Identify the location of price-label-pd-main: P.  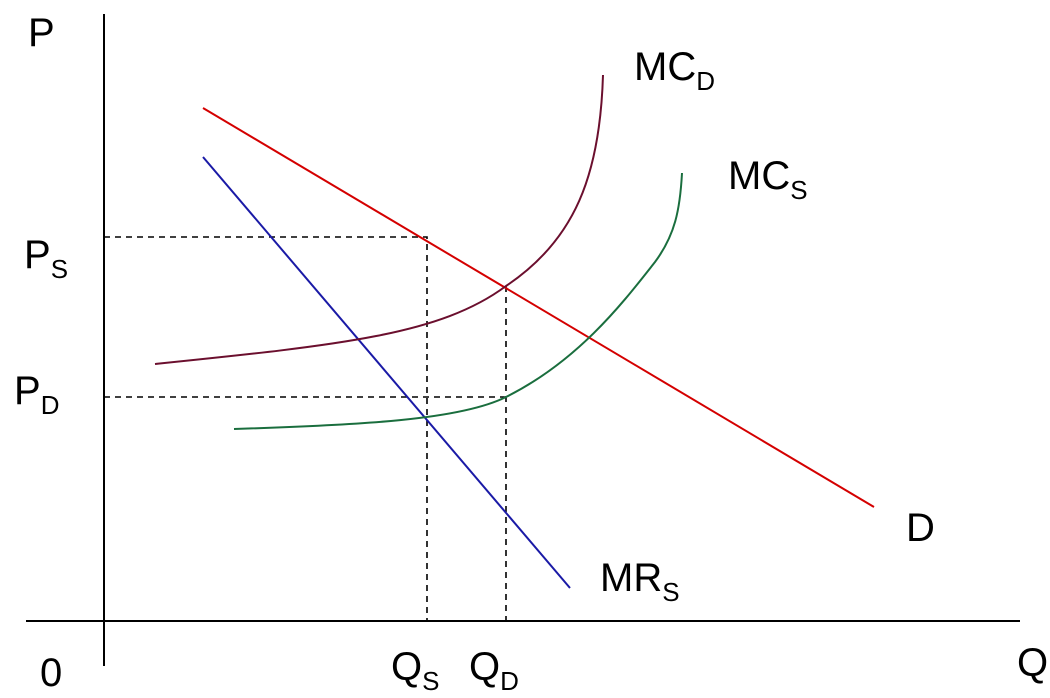
(27, 391).